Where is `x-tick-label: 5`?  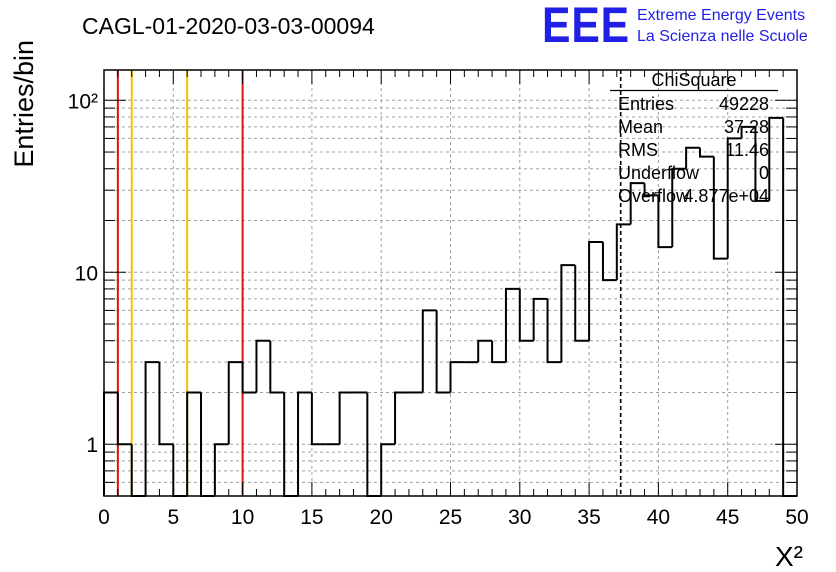 x-tick-label: 5 is located at coordinates (173, 517).